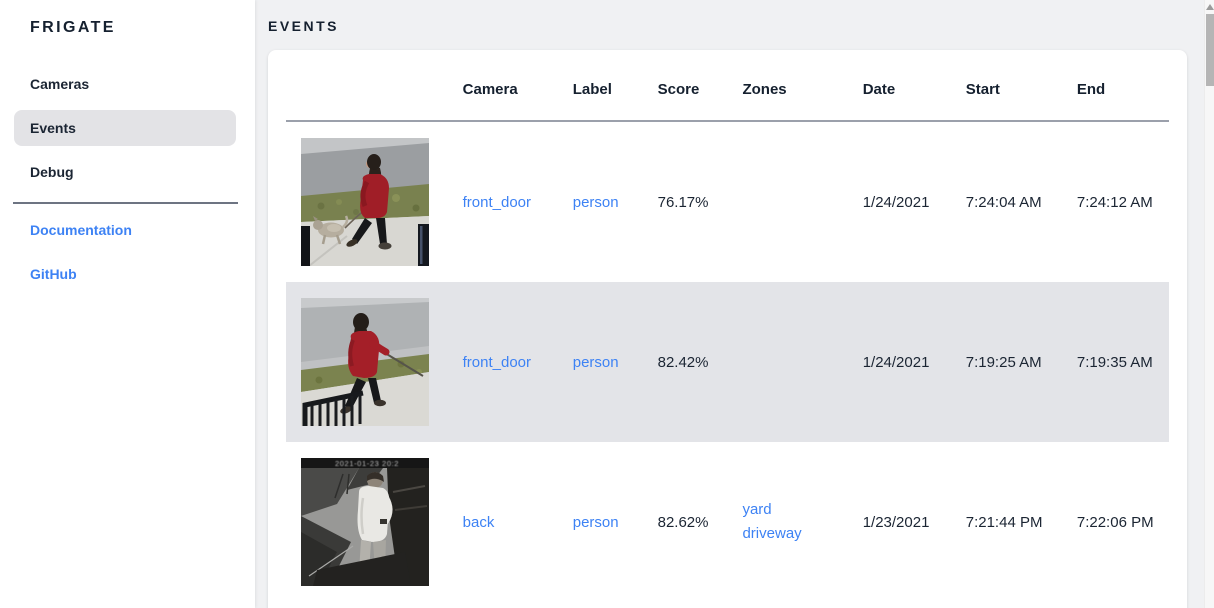 This screenshot has width=1214, height=608. I want to click on app-logo: FRIGATE, so click(73, 27).